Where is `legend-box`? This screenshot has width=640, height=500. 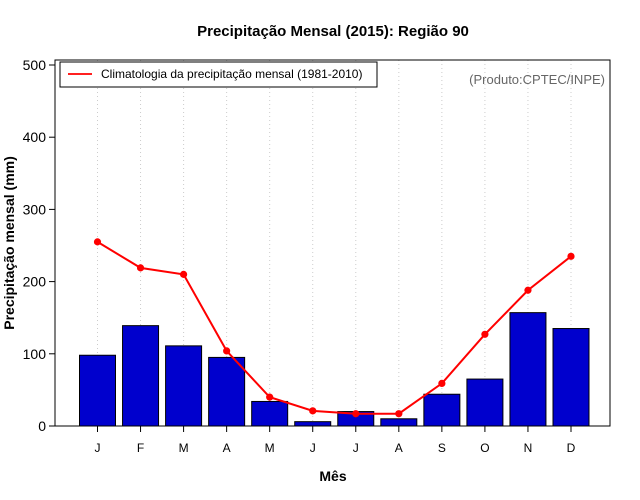
legend-box is located at coordinates (218, 74).